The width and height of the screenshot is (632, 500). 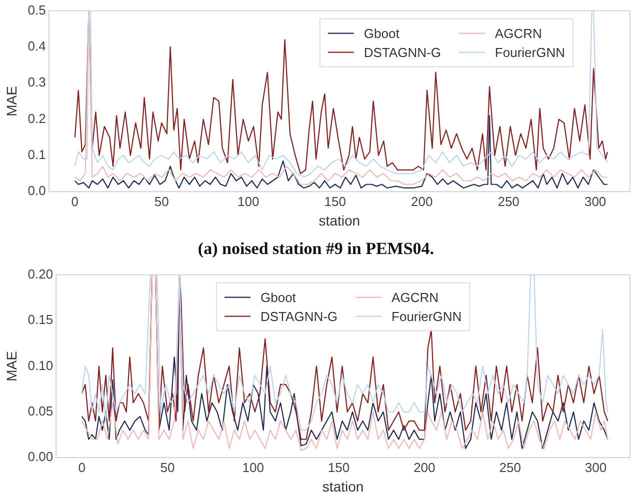 What do you see at coordinates (37, 118) in the screenshot?
I see `y-tick-label: 0.2` at bounding box center [37, 118].